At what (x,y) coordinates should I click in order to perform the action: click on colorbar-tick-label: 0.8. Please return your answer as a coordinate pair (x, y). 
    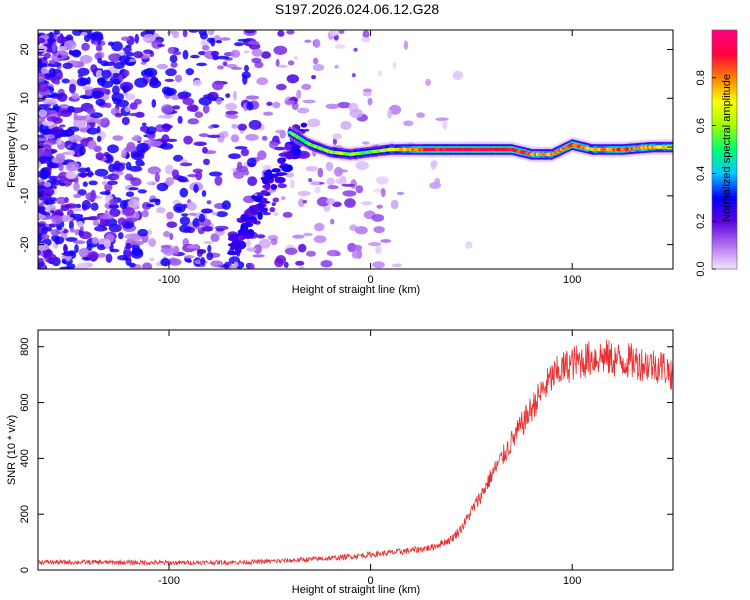
    Looking at the image, I should click on (701, 77).